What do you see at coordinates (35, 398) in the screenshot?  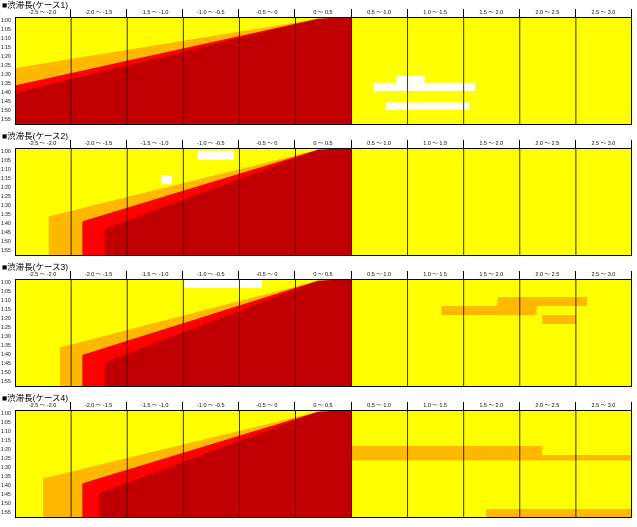 I see `panel-title: ■渋滞長(ケース4)` at bounding box center [35, 398].